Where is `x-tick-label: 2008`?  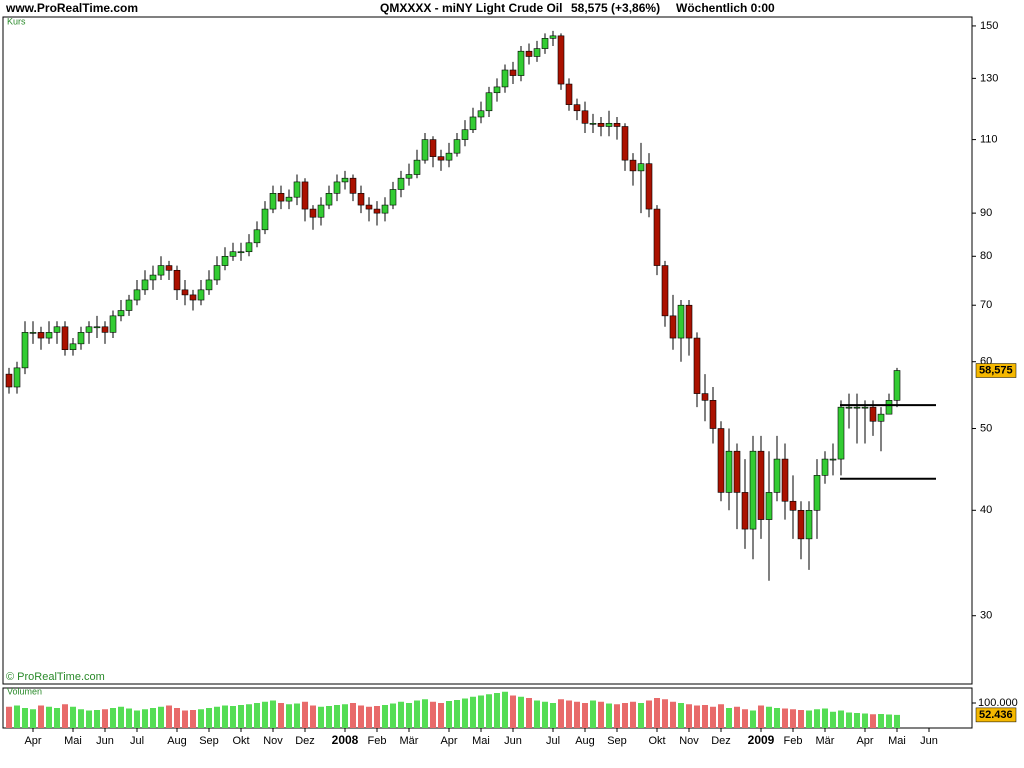 x-tick-label: 2008 is located at coordinates (345, 740).